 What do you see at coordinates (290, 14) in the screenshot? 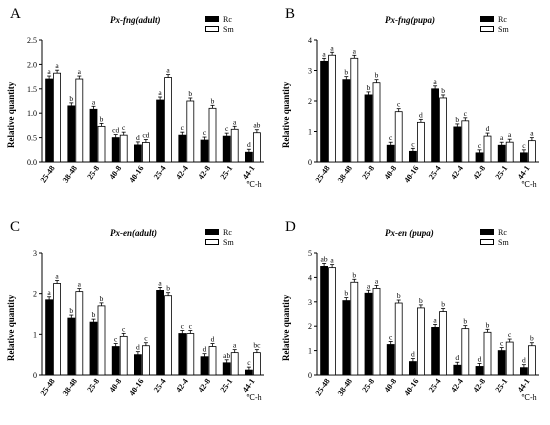
I see `panel-letter: B` at bounding box center [290, 14].